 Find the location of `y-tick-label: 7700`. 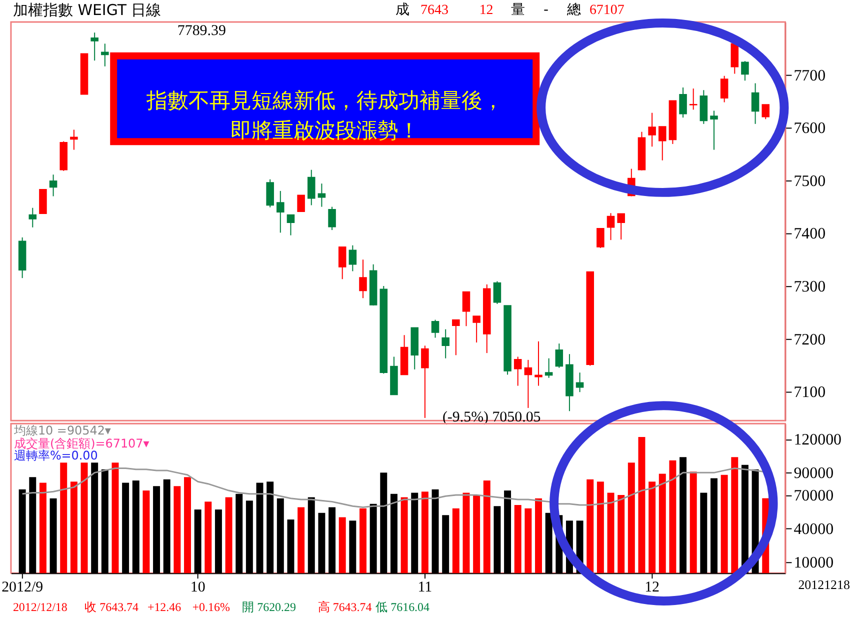

y-tick-label: 7700 is located at coordinates (810, 75).